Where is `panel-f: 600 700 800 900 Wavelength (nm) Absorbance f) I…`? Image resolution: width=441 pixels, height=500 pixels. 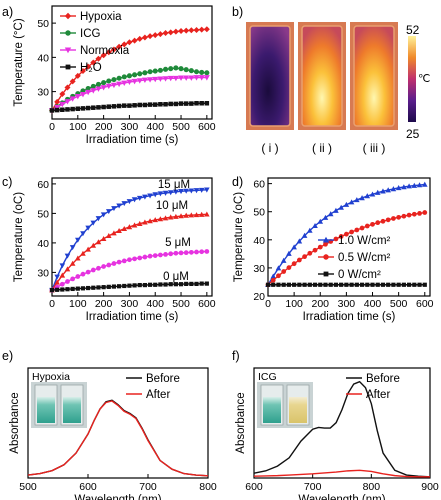 panel-f: 600 700 800 900 Wavelength (nm) Absorbance f) I… is located at coordinates (335, 424).